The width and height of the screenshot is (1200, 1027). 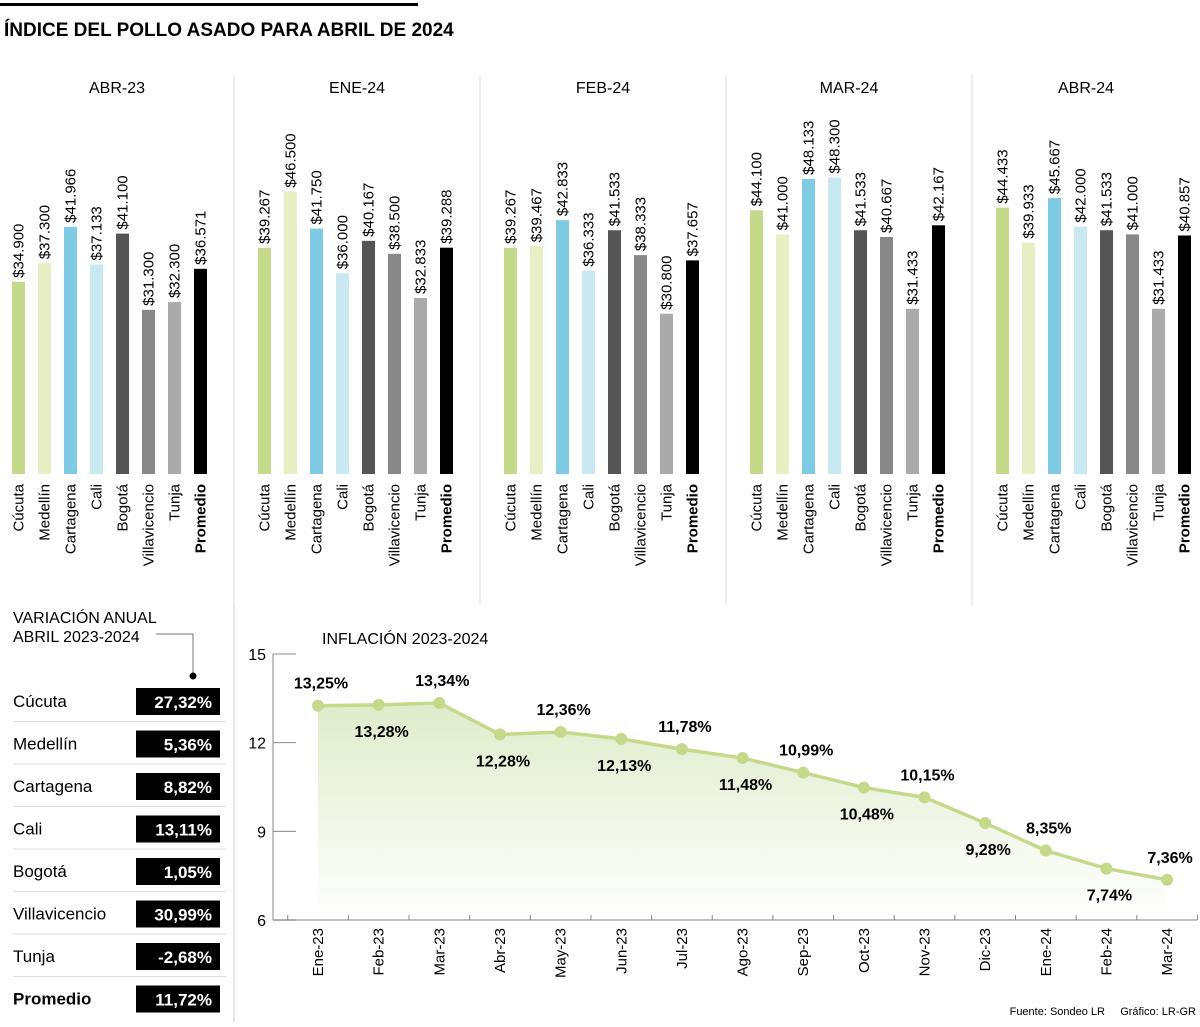 What do you see at coordinates (175, 502) in the screenshot?
I see `category-label: Tunja` at bounding box center [175, 502].